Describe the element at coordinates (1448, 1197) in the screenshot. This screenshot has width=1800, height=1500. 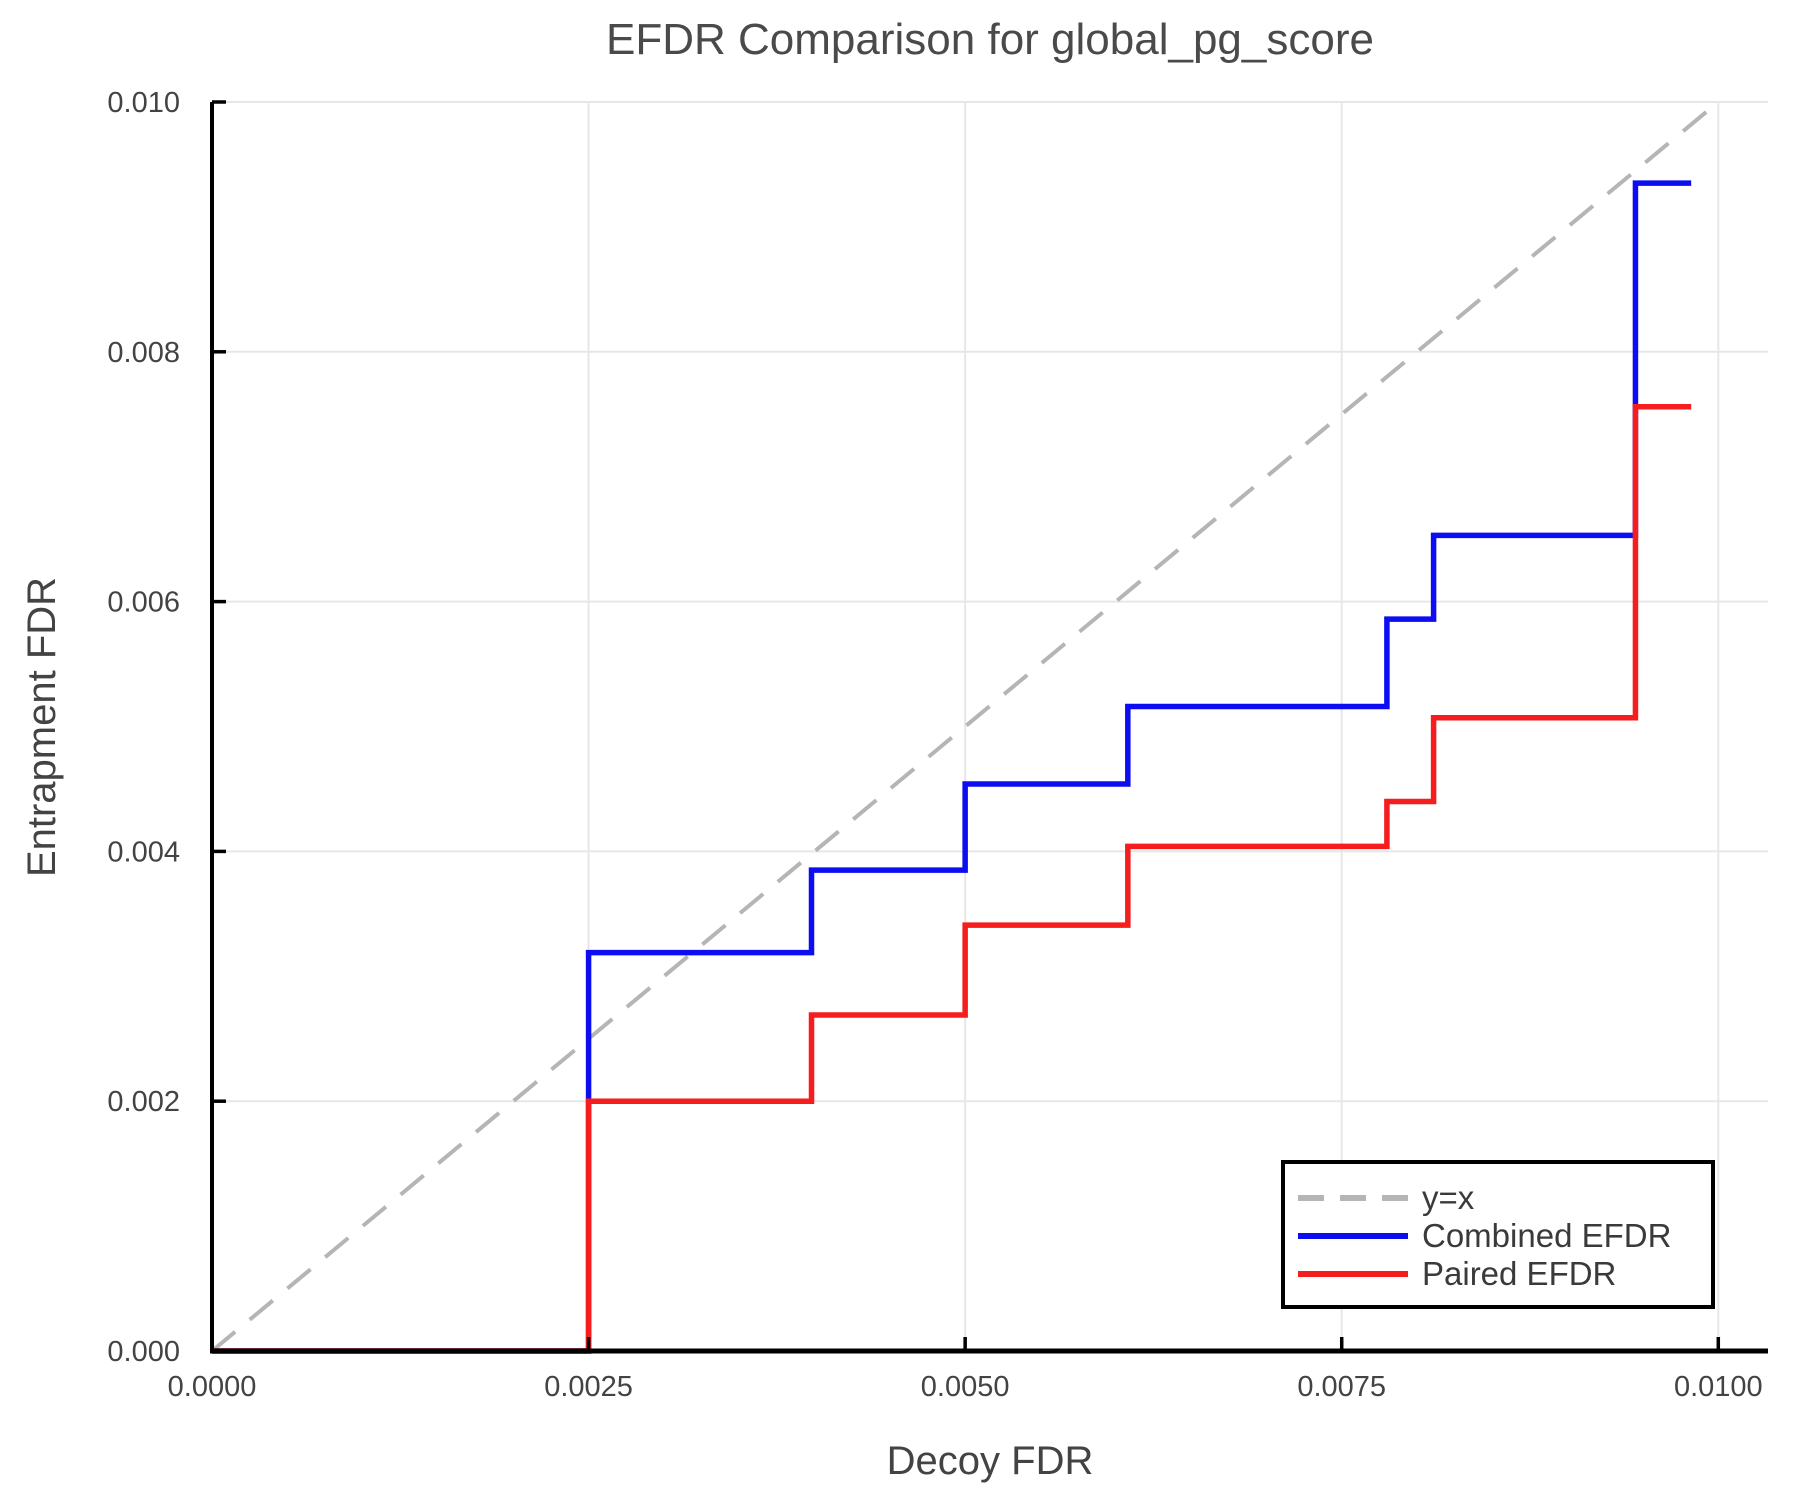
I see `legend-label-y-x: y=x` at that location.